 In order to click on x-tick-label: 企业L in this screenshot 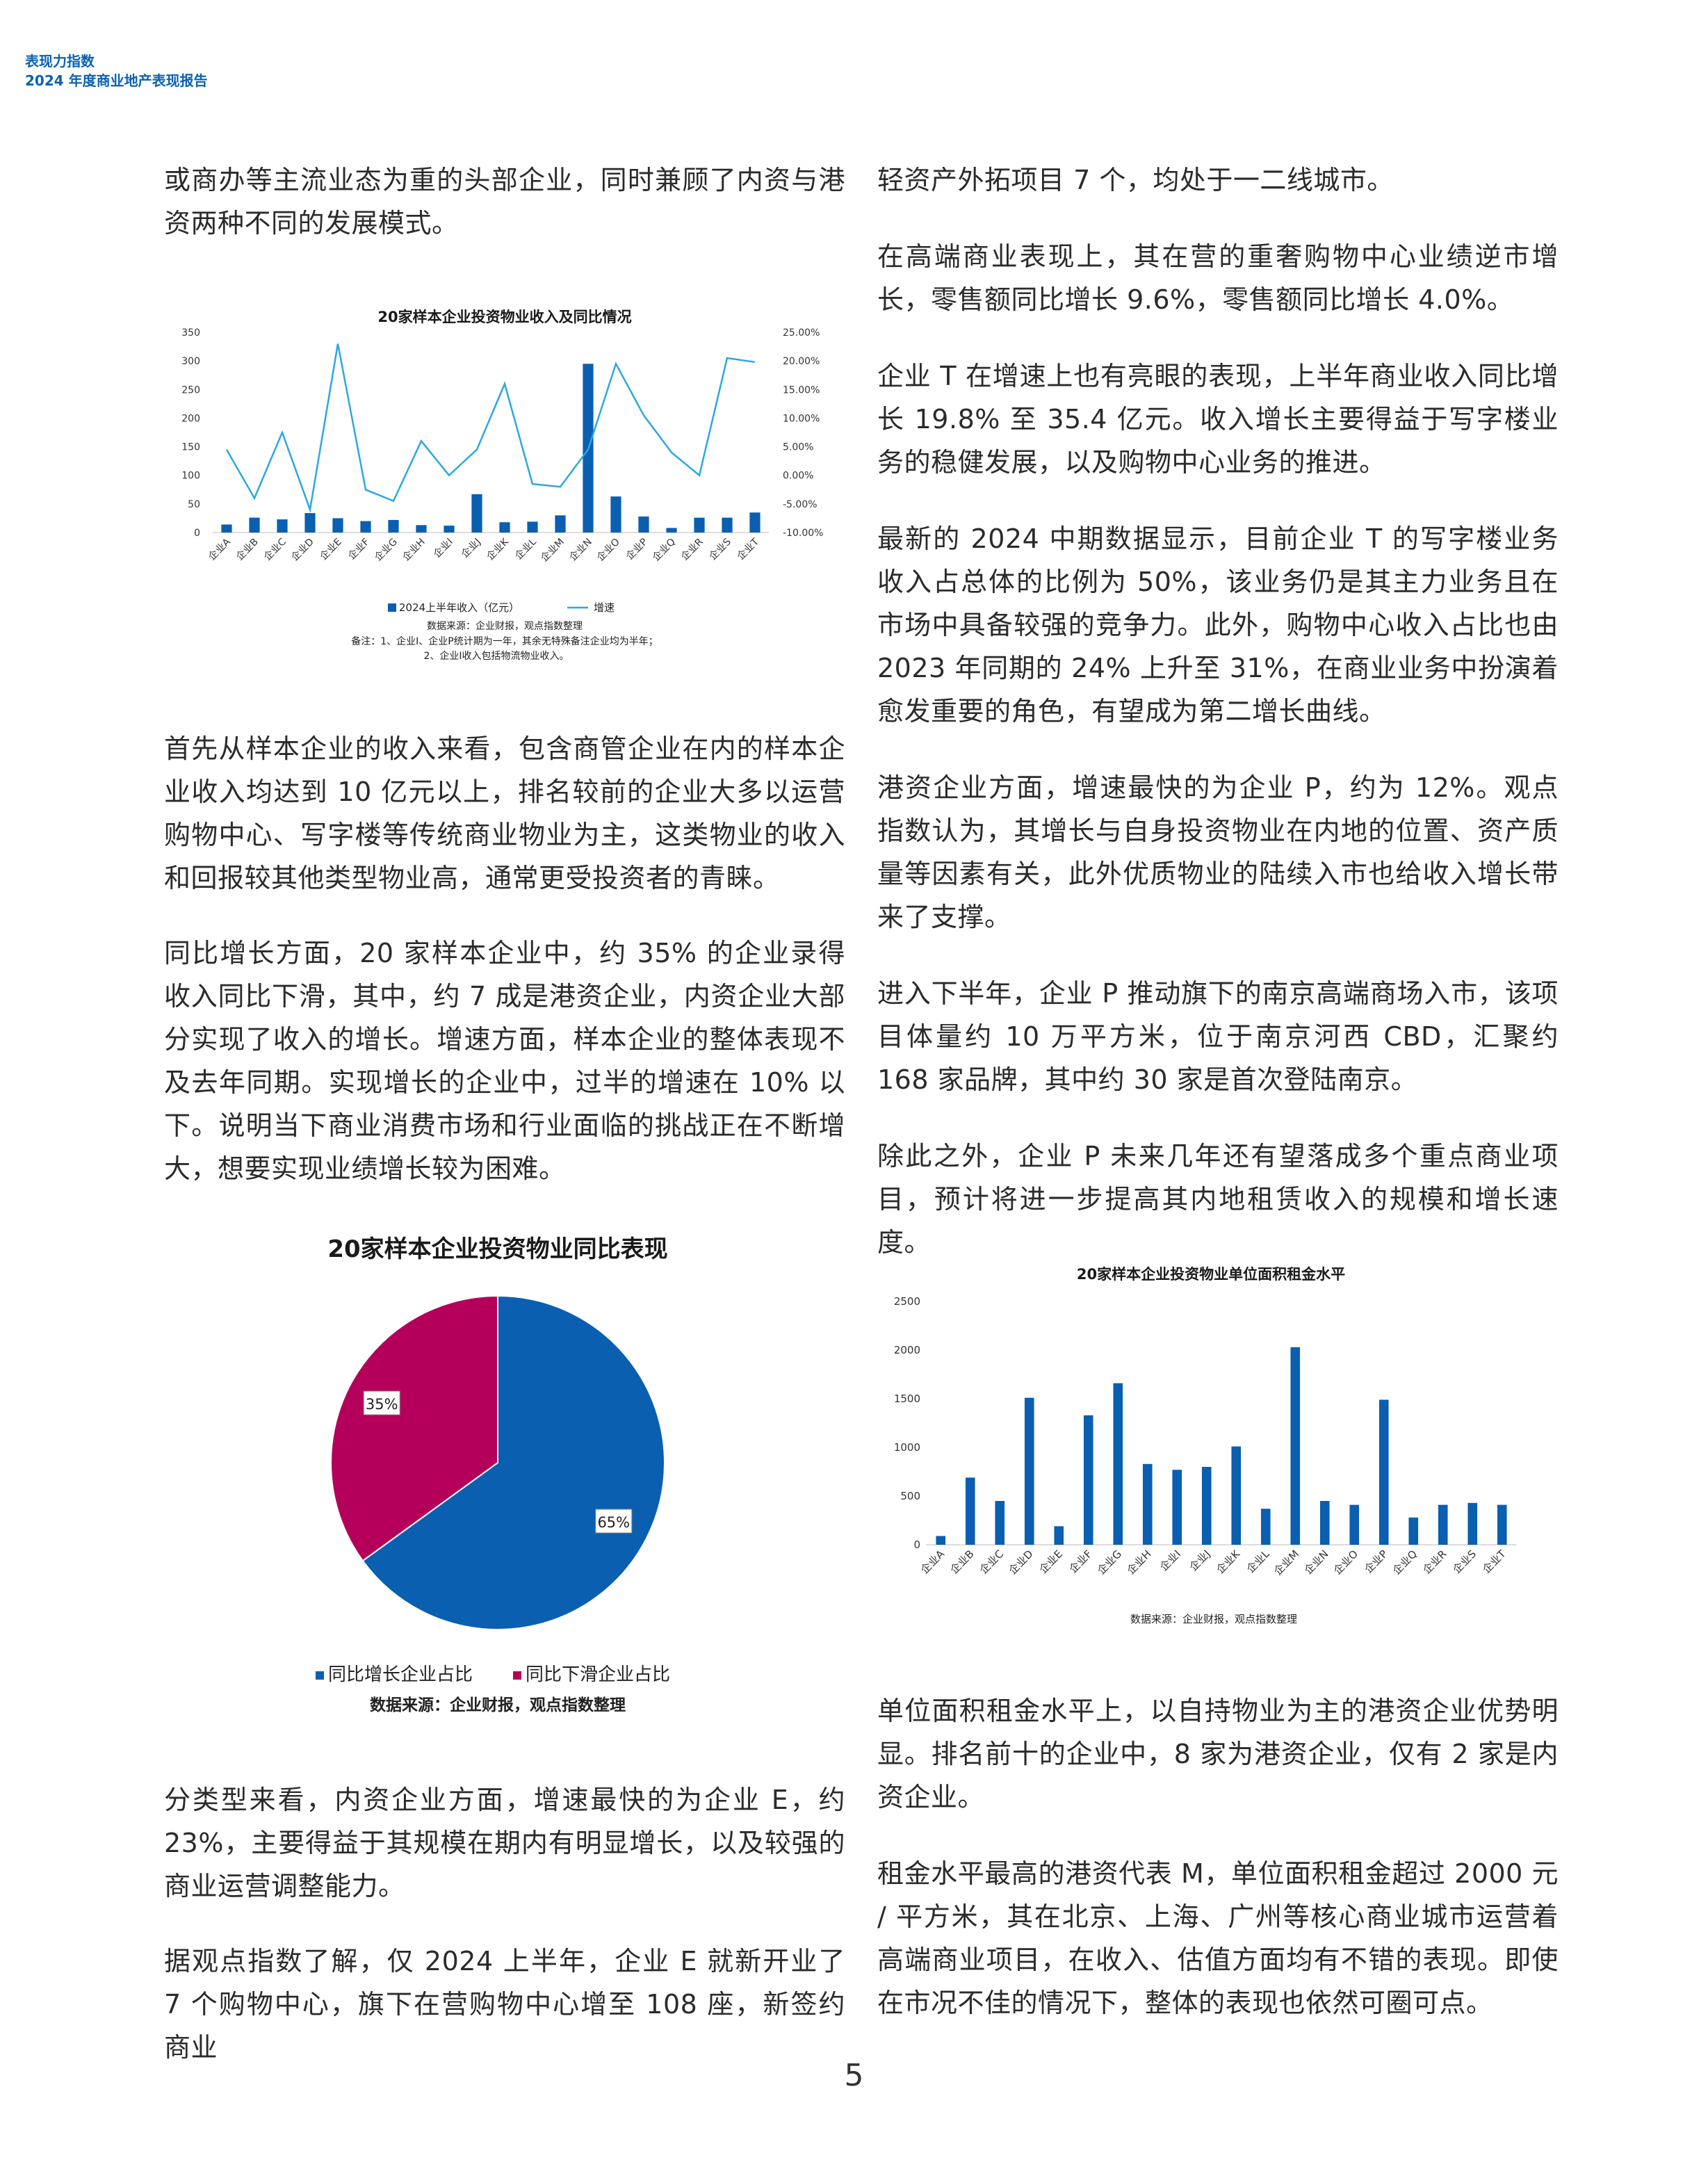, I will do `click(525, 549)`.